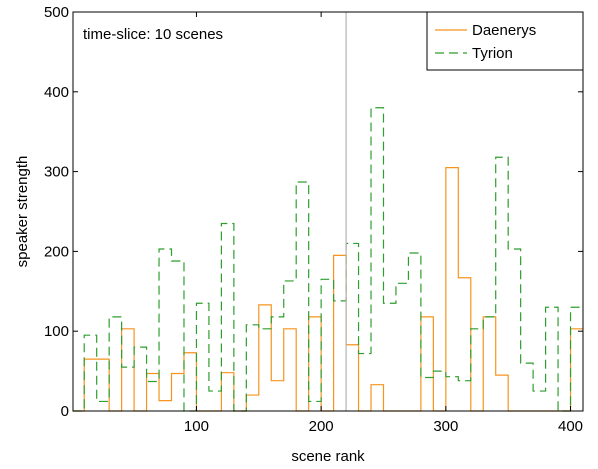 This screenshot has height=469, width=598. Describe the element at coordinates (492, 53) in the screenshot. I see `legend-label-tyrion: Tyrion` at that location.